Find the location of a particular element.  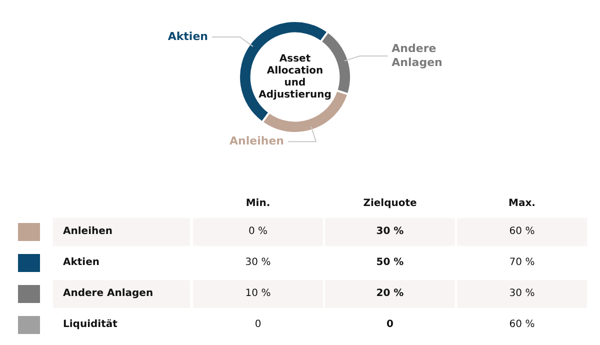

text: 50 % is located at coordinates (390, 262).